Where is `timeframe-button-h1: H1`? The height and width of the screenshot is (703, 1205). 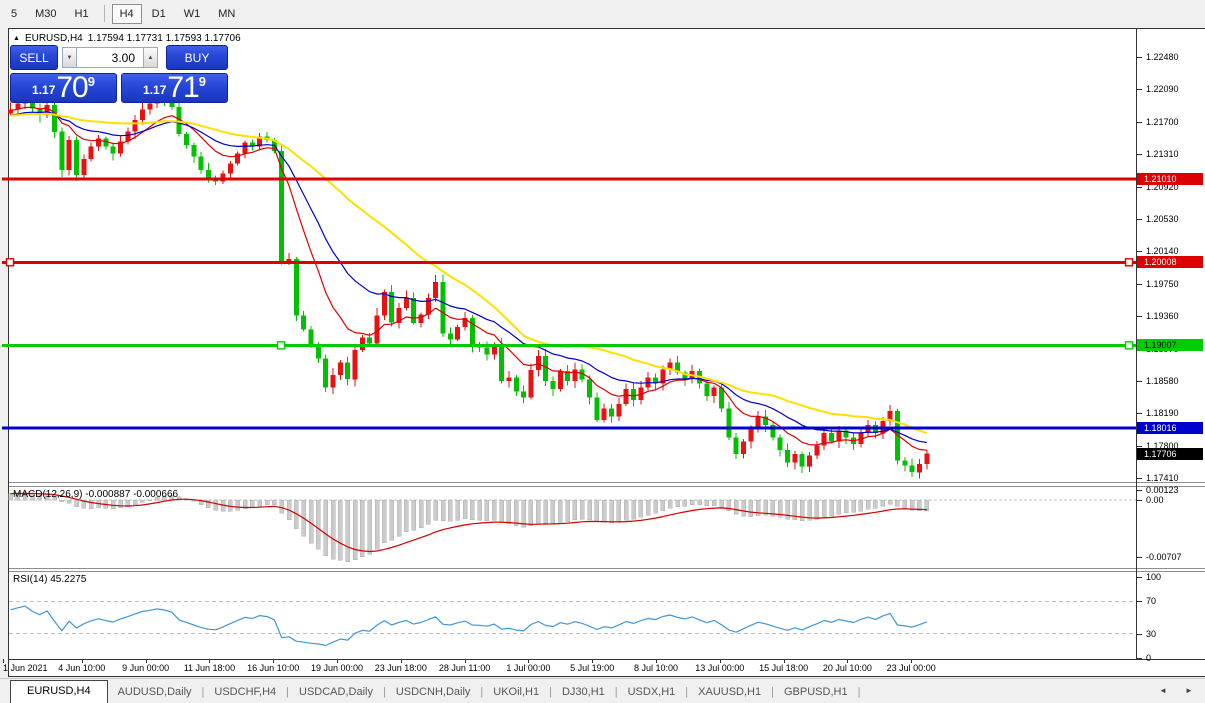 timeframe-button-h1: H1 is located at coordinates (81, 13).